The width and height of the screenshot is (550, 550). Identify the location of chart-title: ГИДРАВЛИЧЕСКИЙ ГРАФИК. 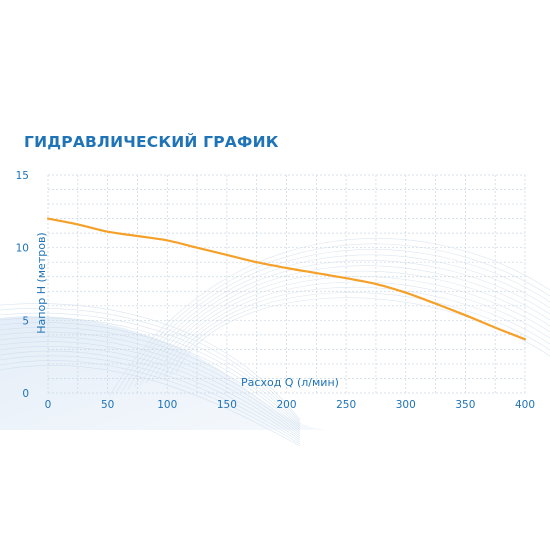
(151, 142).